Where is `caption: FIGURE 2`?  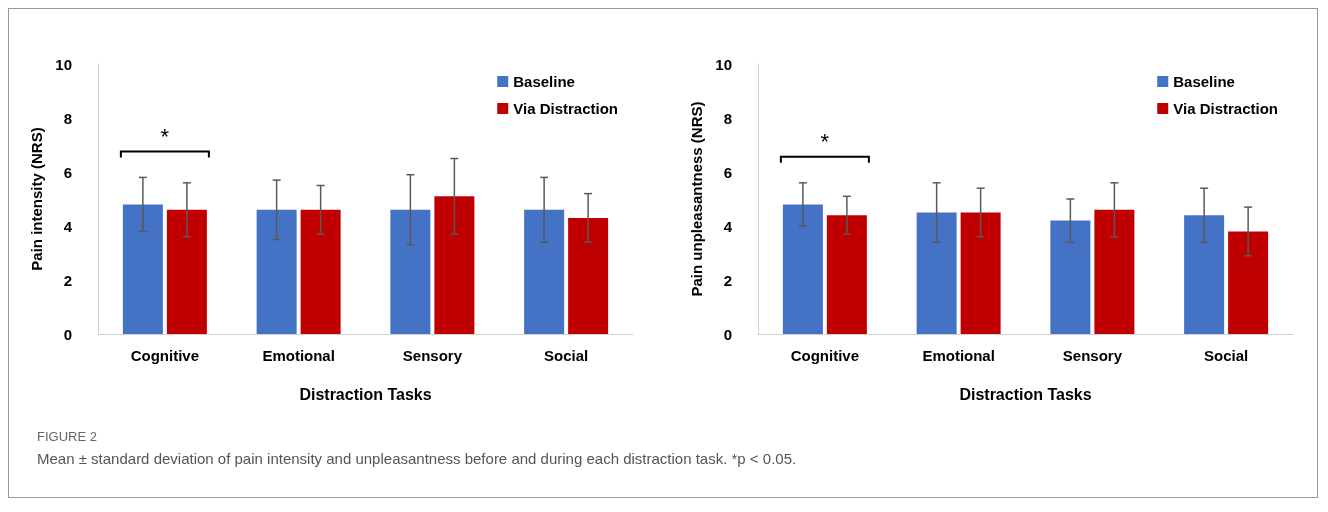
caption: FIGURE 2 is located at coordinates (67, 436).